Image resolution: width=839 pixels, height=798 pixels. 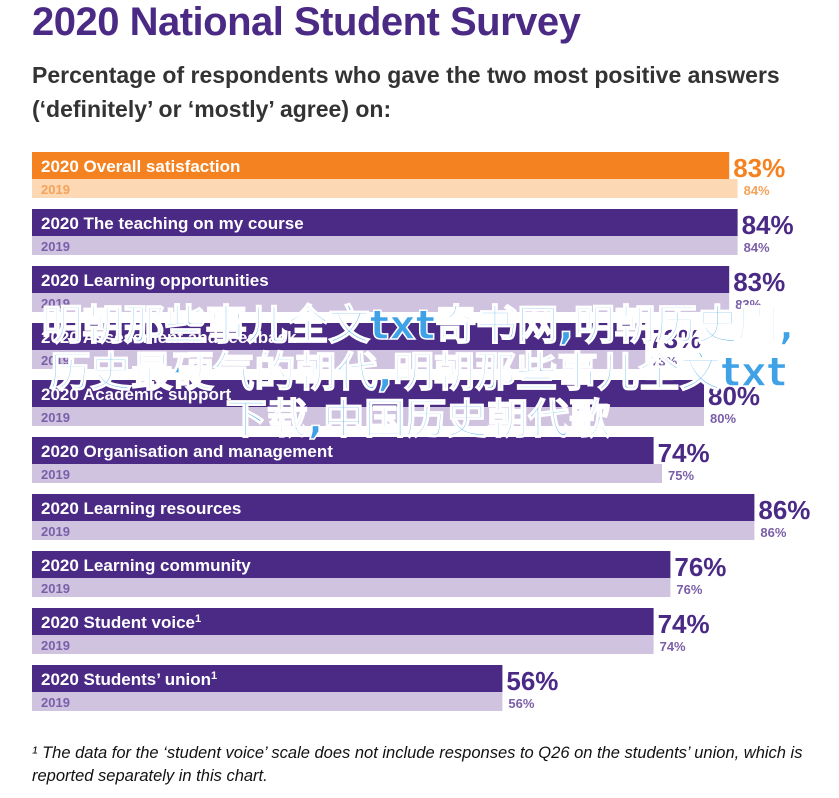 I want to click on value-label-2020: 76%, so click(x=700, y=567).